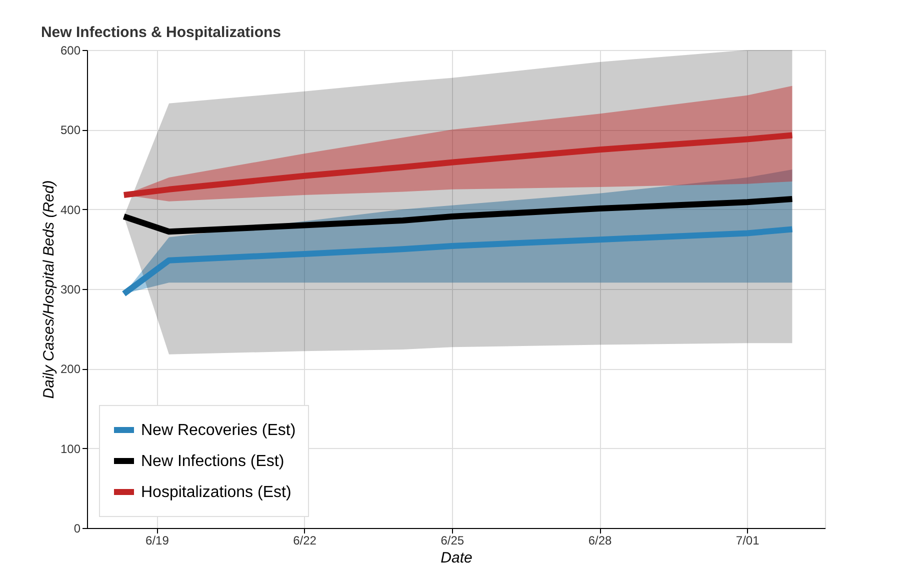 This screenshot has width=911, height=579. What do you see at coordinates (70, 369) in the screenshot?
I see `y-tick-label: 200` at bounding box center [70, 369].